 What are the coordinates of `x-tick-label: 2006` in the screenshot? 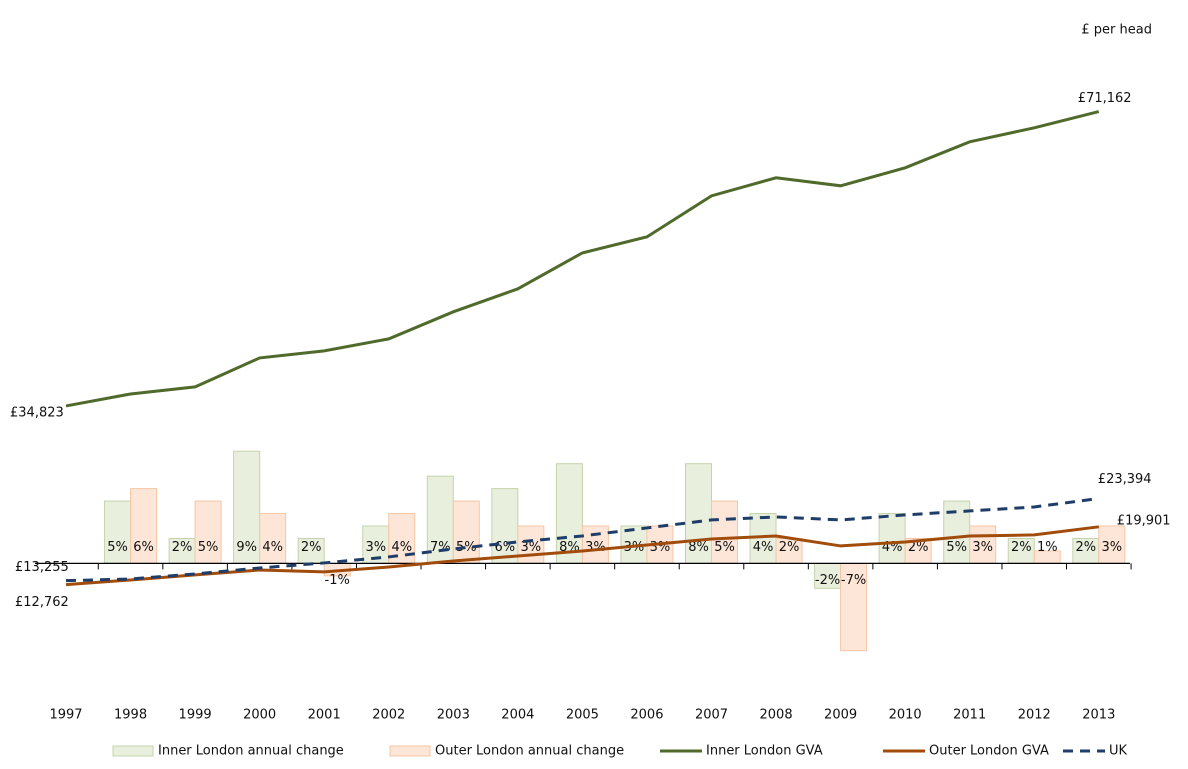 It's located at (646, 715).